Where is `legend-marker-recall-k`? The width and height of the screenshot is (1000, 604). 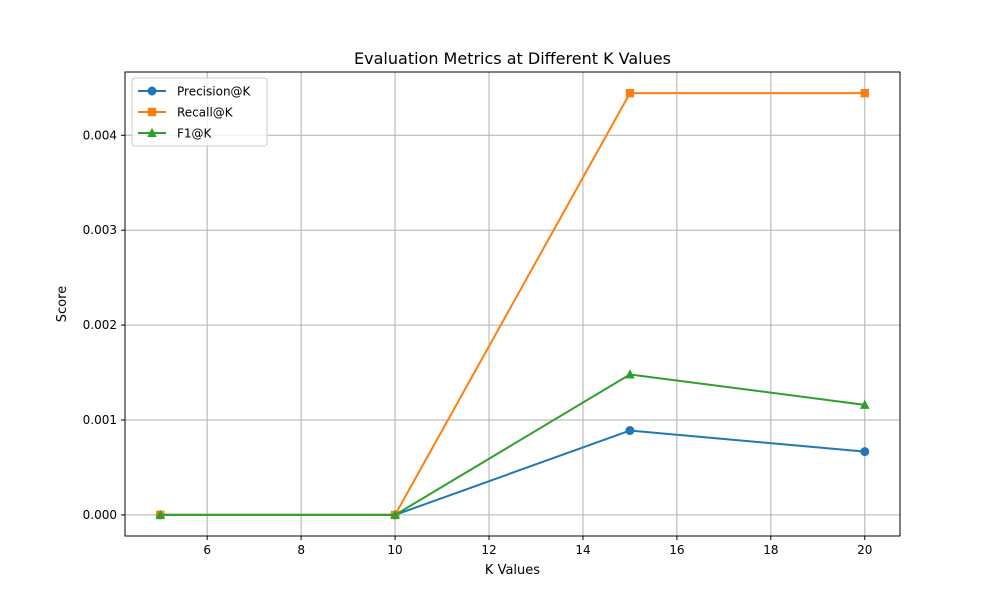 legend-marker-recall-k is located at coordinates (152, 112).